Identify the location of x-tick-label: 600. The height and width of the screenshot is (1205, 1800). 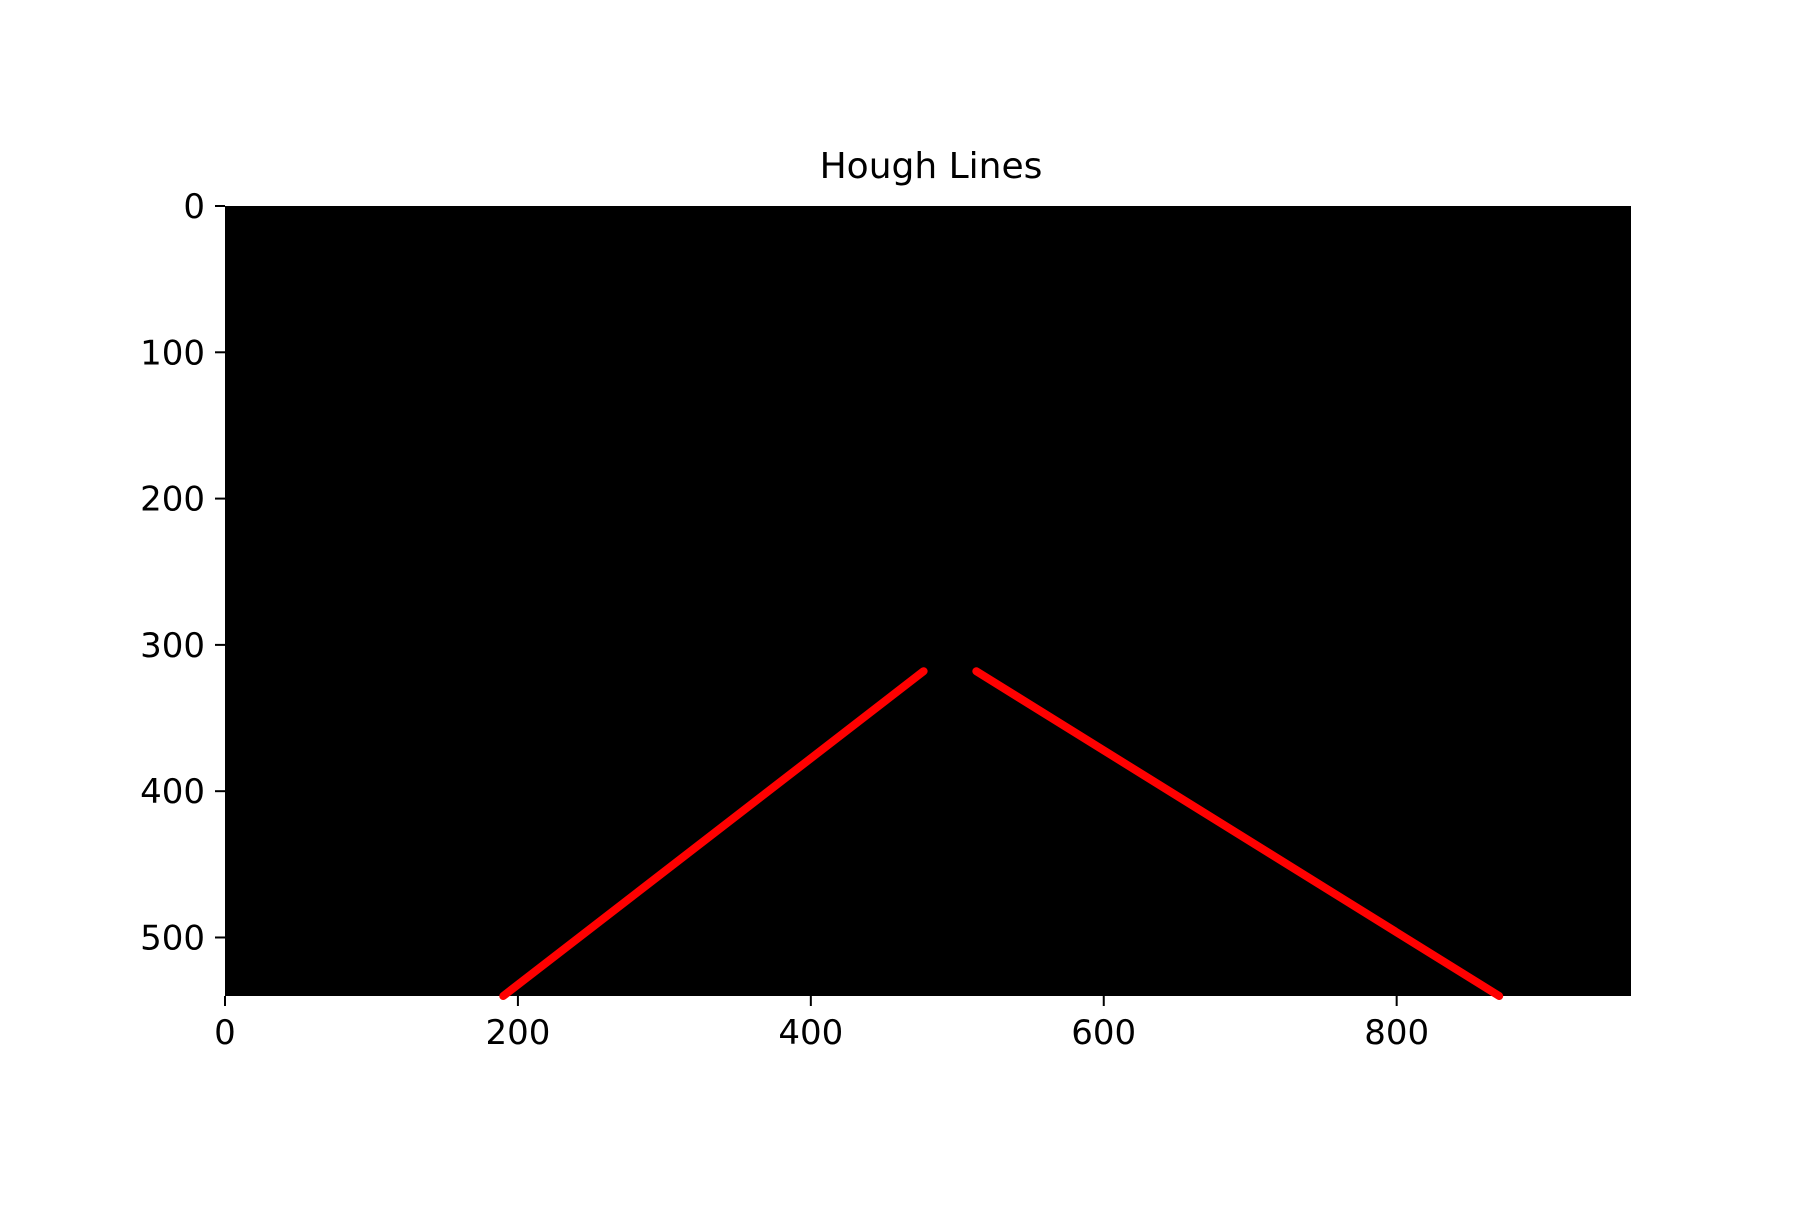
(1103, 1033).